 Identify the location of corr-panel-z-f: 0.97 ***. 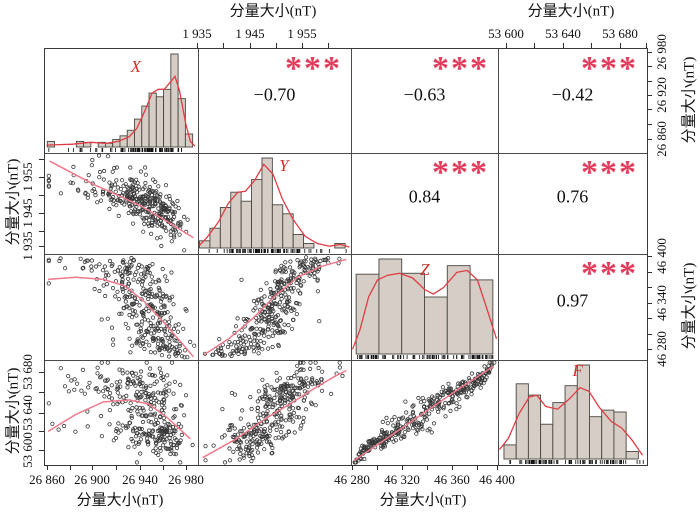
(572, 307).